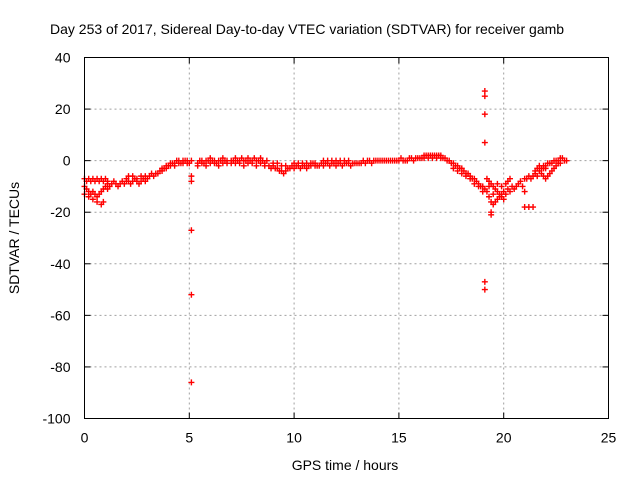  I want to click on x-tick-label: 25, so click(609, 438).